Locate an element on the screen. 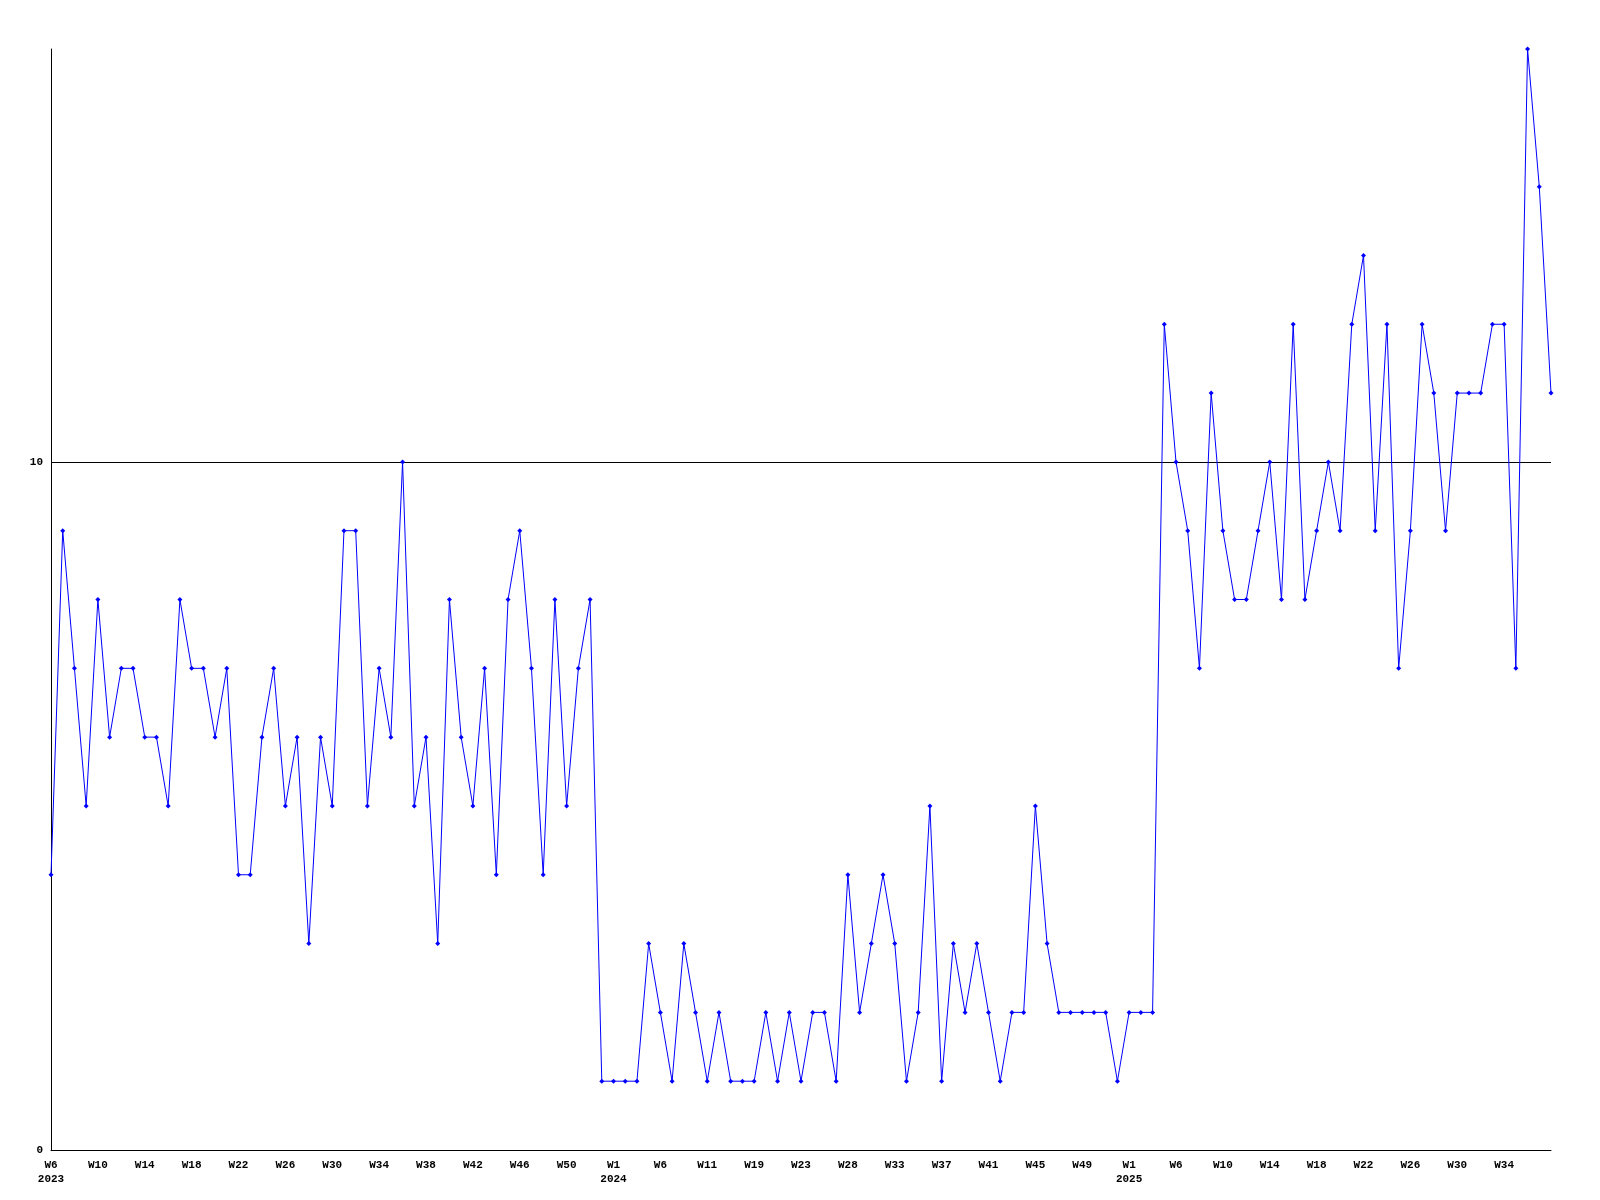 The width and height of the screenshot is (1600, 1200). x-tick-label: W11 is located at coordinates (707, 1165).